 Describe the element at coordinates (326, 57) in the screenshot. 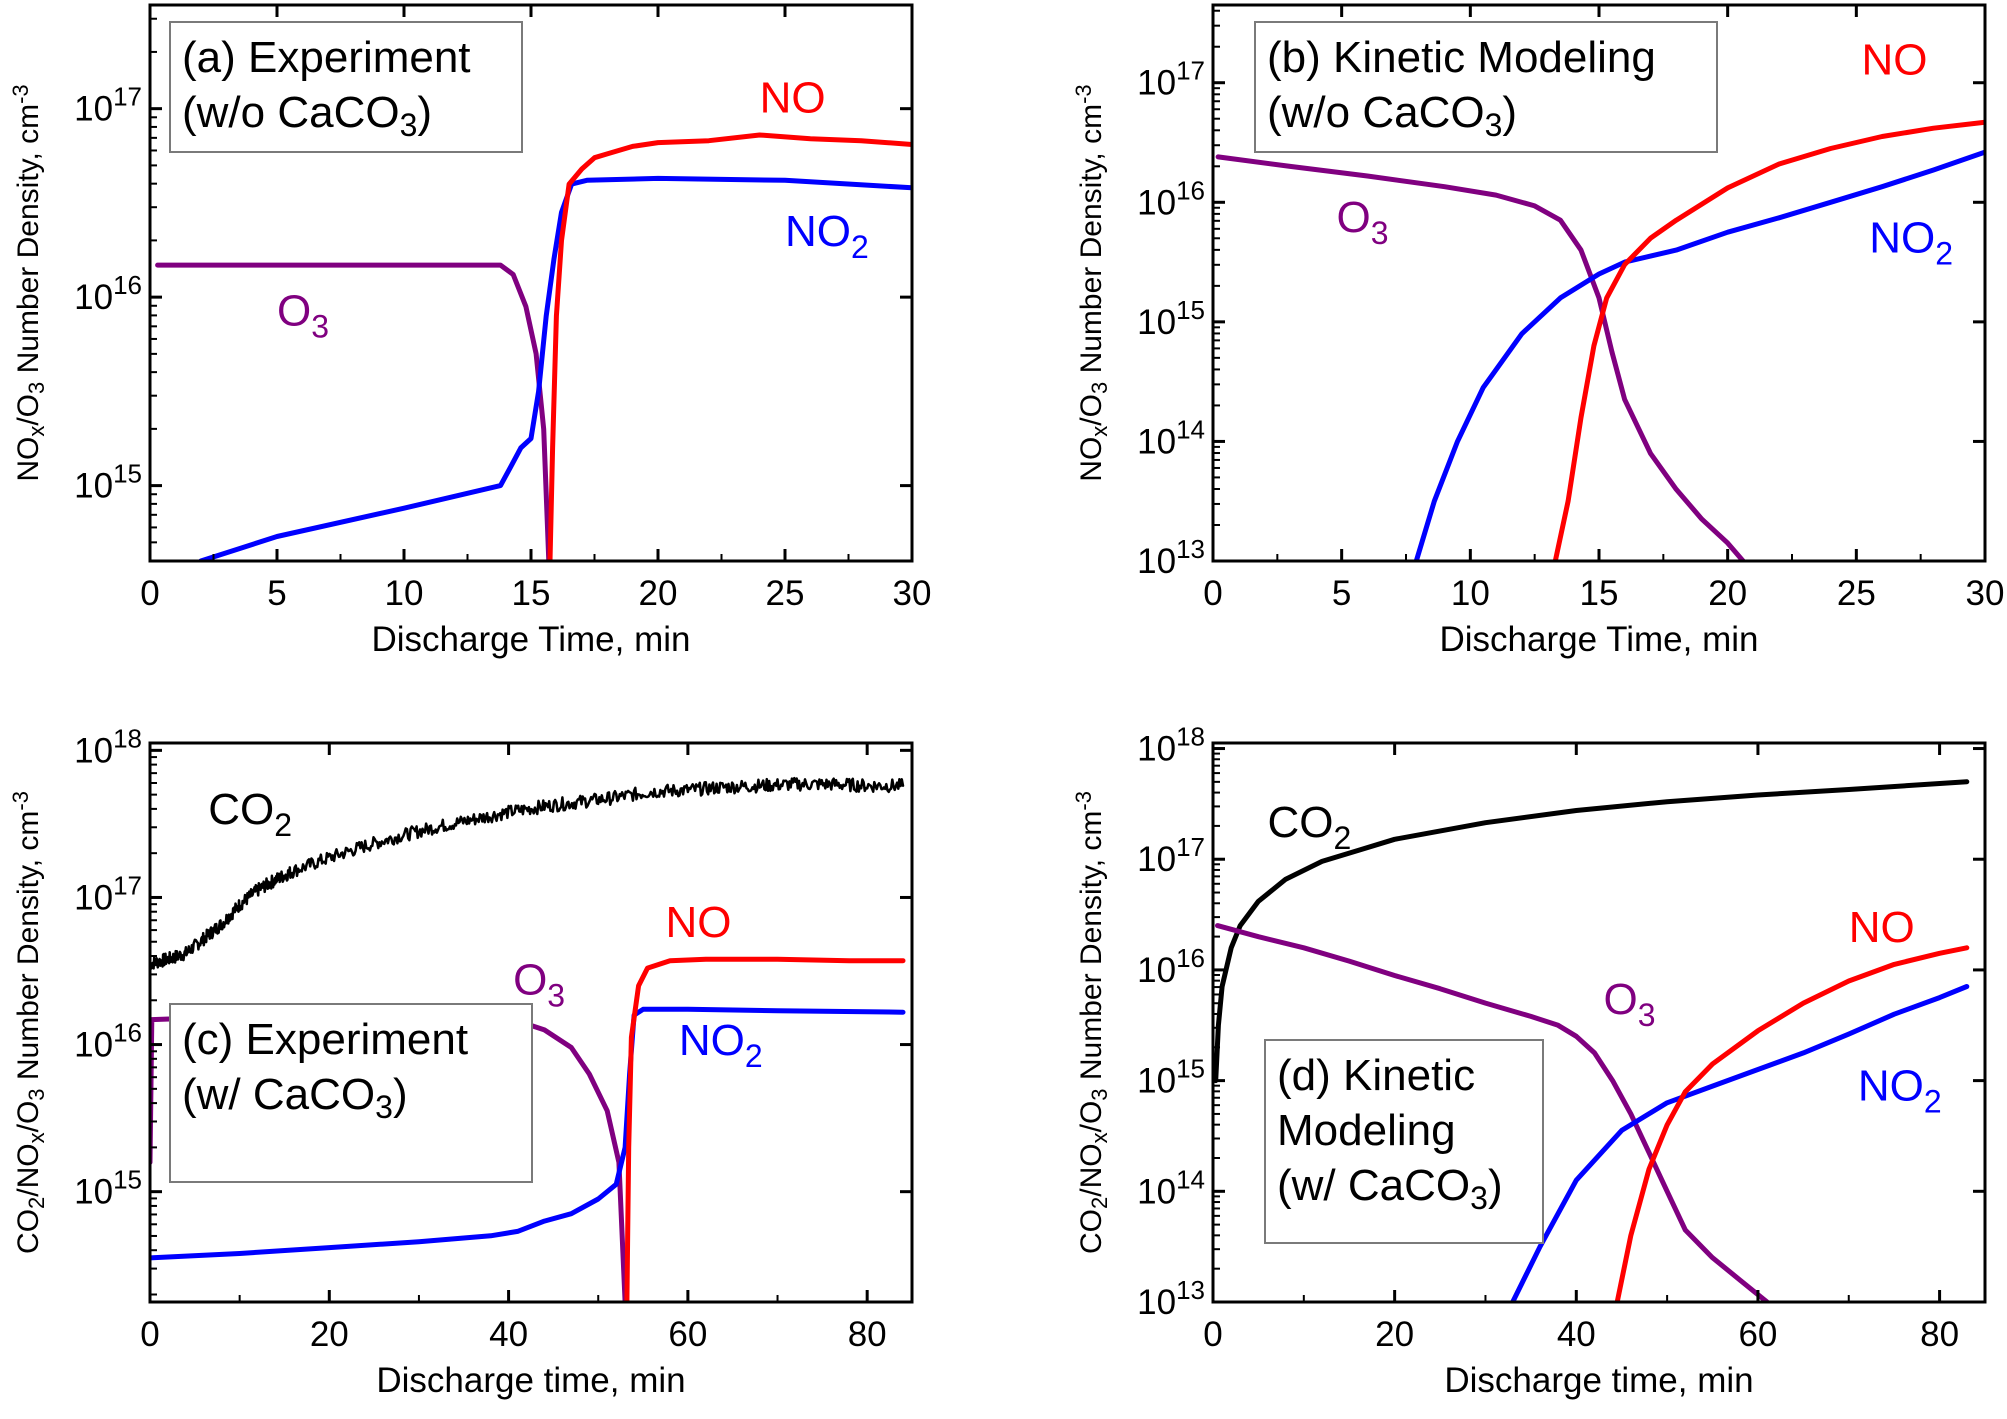

I see `panel-title-line: (a) Experiment` at that location.